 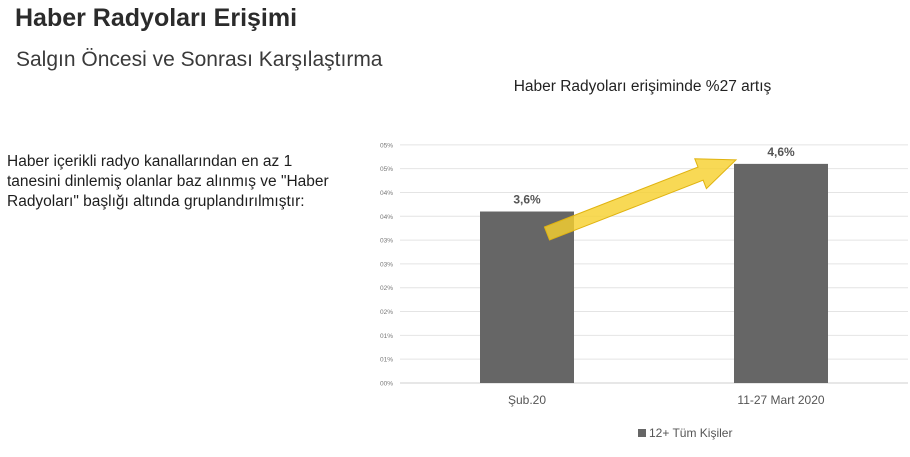 I want to click on arrow-shape, so click(x=640, y=199).